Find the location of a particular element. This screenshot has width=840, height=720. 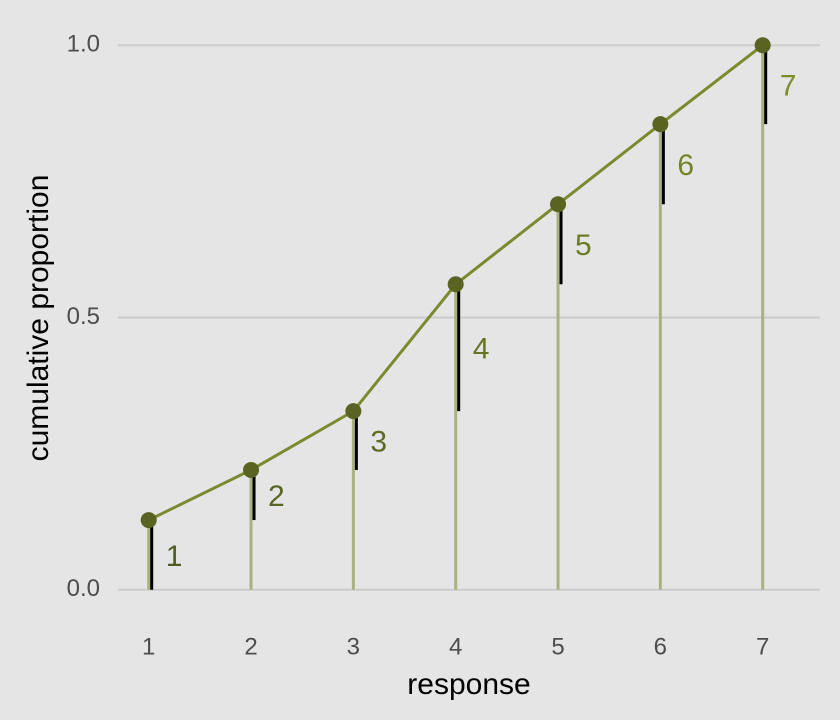

x-tick-label: 4 is located at coordinates (455, 646).